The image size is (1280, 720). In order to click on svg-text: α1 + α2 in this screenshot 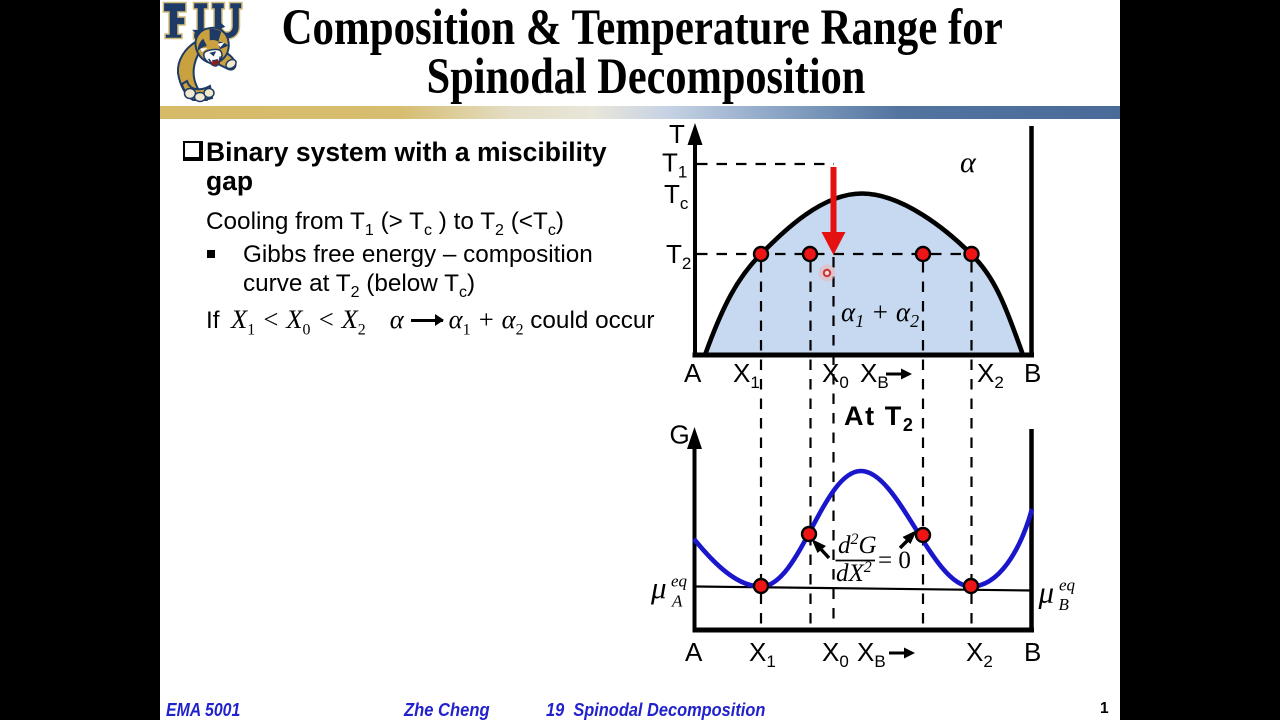, I will do `click(880, 314)`.